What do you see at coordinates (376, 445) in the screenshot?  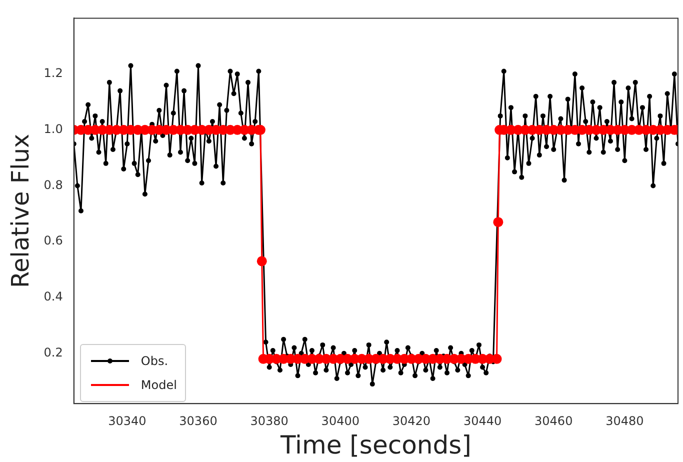 I see `x-axis-title: Time [seconds]` at bounding box center [376, 445].